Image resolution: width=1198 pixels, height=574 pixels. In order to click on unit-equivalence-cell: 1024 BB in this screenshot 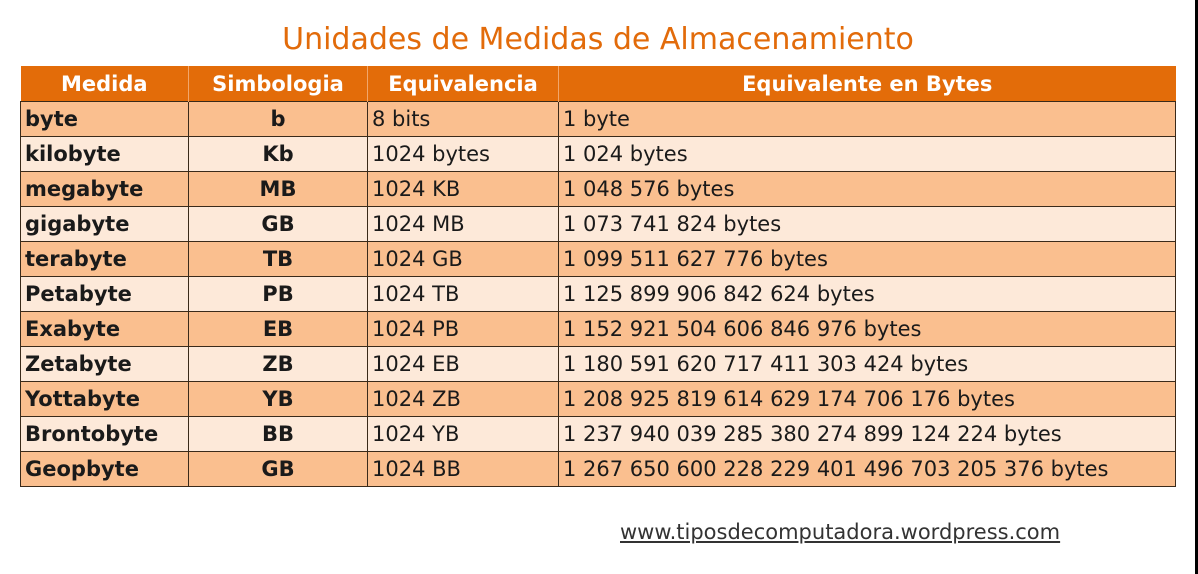, I will do `click(463, 469)`.